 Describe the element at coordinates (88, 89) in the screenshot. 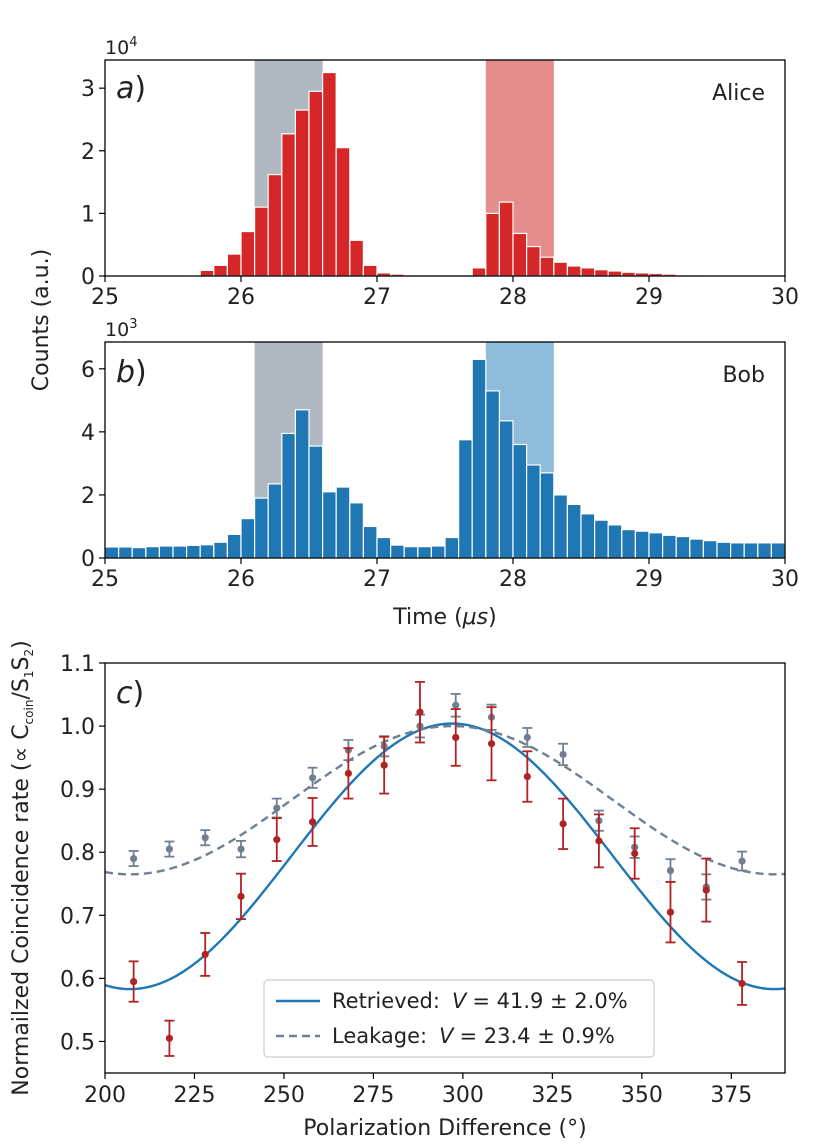

I see `y-tick-label: 3` at that location.